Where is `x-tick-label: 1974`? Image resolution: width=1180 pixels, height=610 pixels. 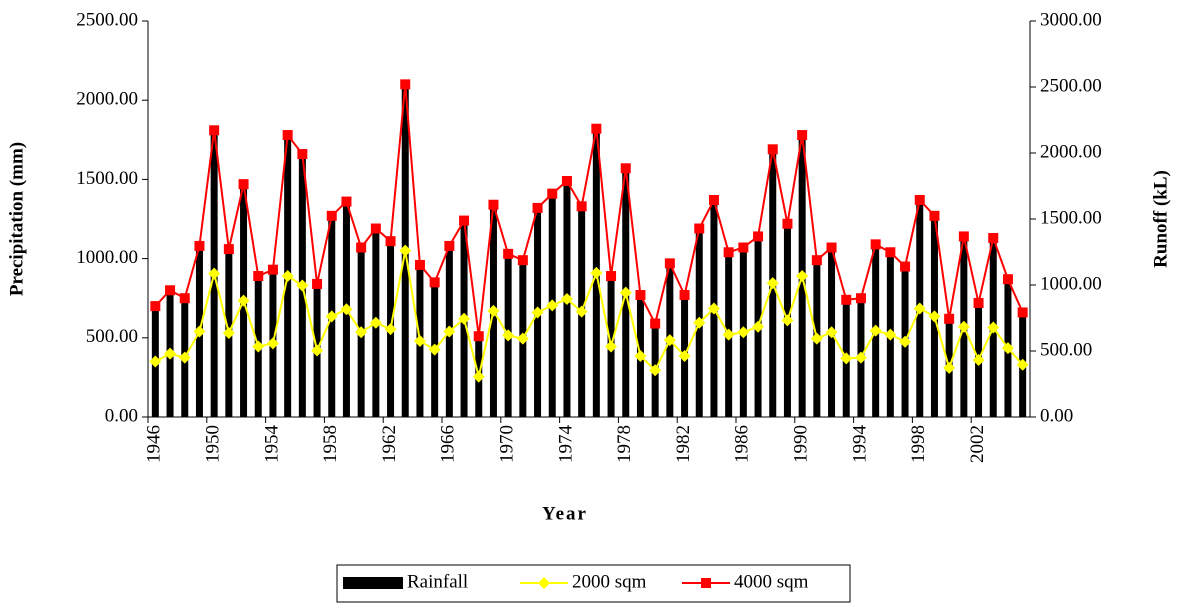 x-tick-label: 1974 is located at coordinates (565, 444).